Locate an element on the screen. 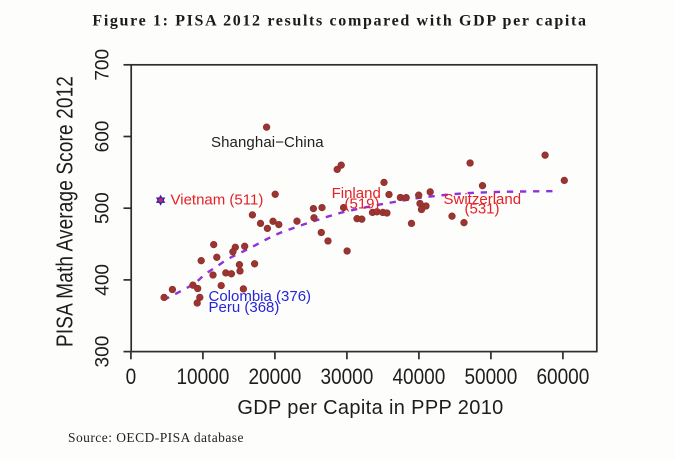  svg-text: 50000 is located at coordinates (490, 377).